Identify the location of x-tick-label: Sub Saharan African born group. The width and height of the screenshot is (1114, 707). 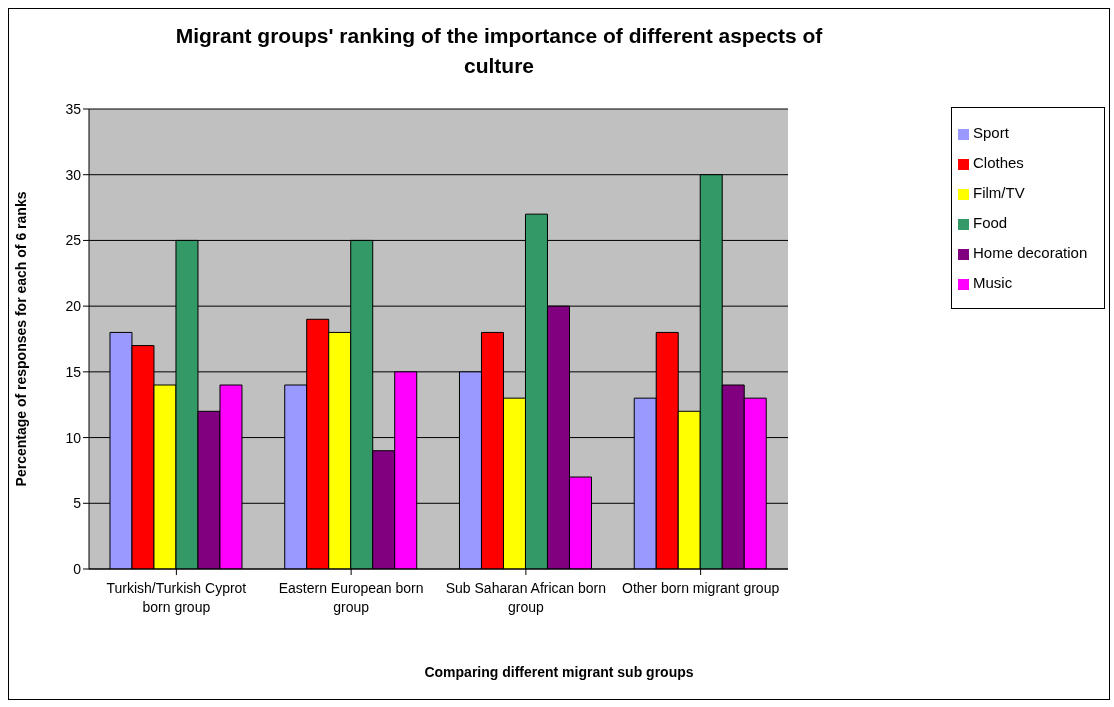
(526, 597).